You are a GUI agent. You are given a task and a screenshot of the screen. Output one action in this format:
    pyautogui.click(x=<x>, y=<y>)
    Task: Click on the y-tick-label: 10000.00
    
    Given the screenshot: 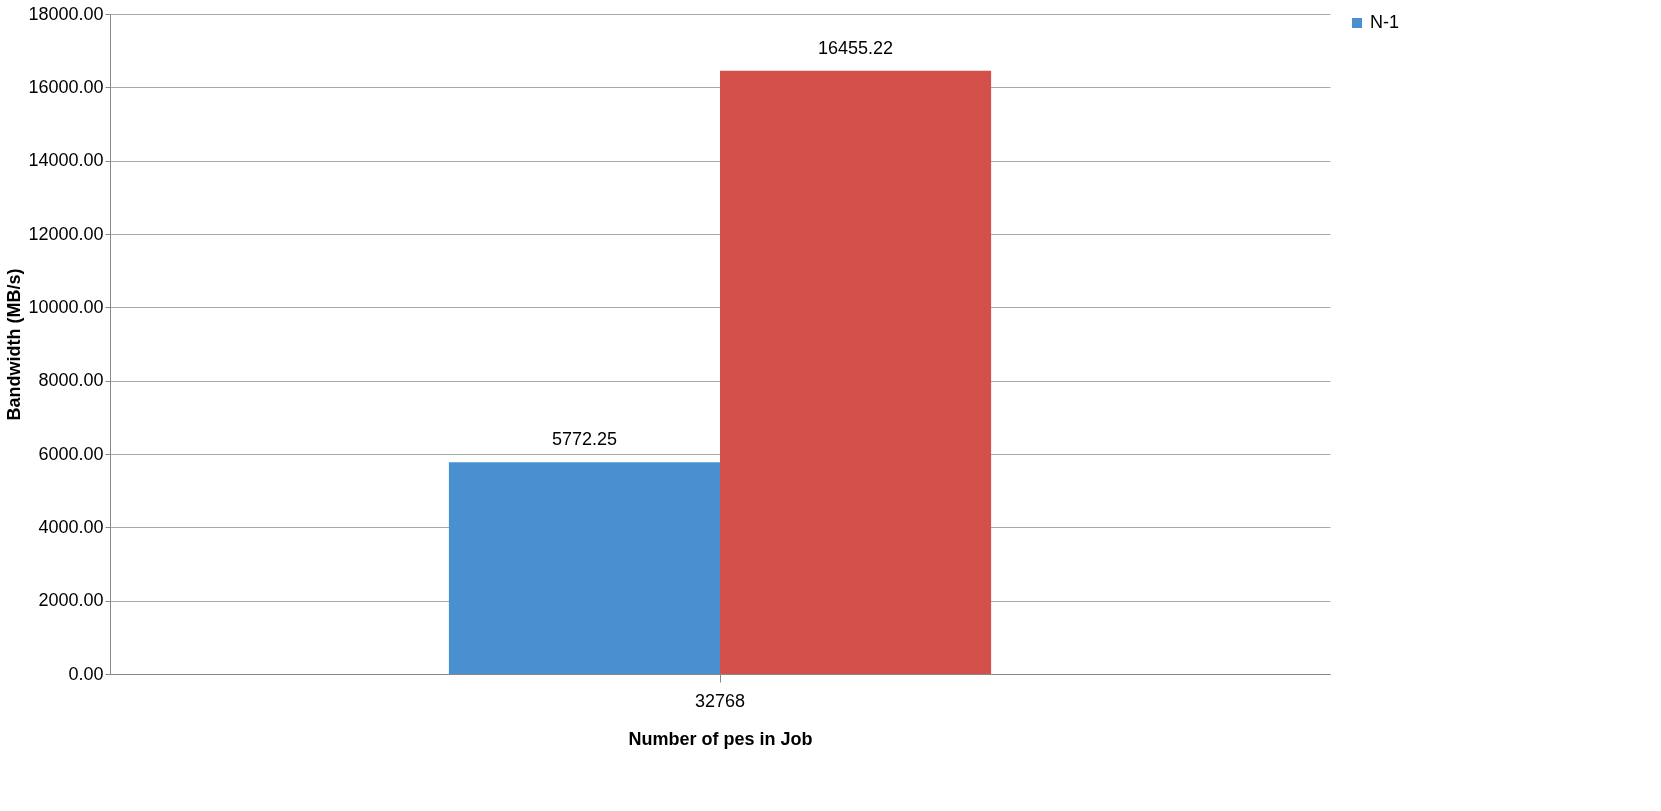 What is the action you would take?
    pyautogui.click(x=66, y=306)
    